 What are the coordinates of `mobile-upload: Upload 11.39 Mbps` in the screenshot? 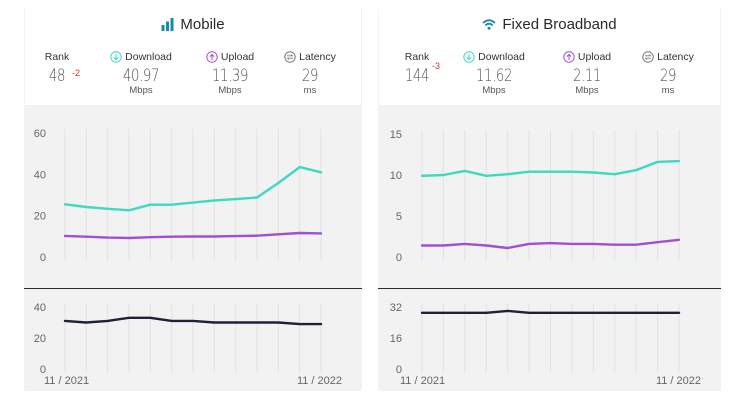 It's located at (230, 73).